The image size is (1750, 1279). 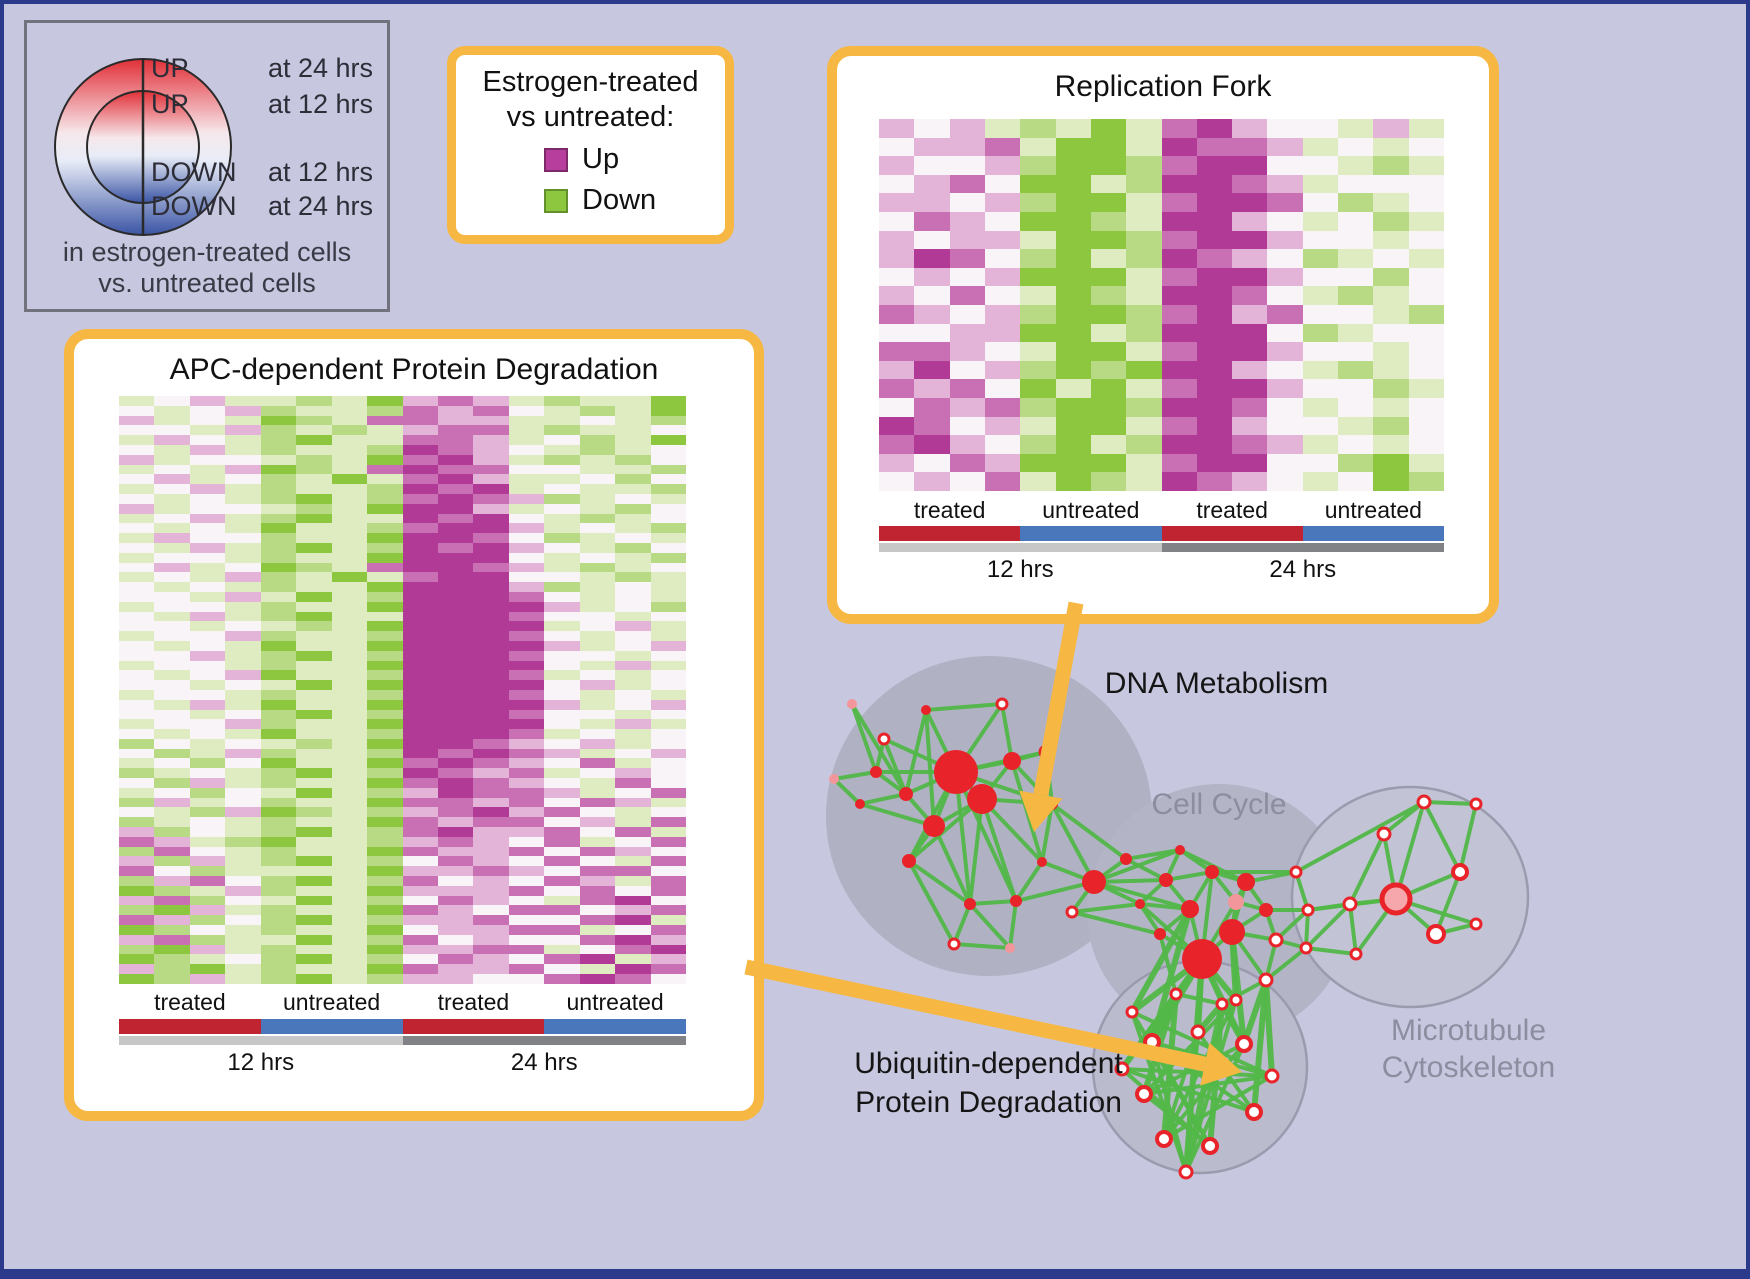 What do you see at coordinates (1163, 86) in the screenshot?
I see `replication-fork-title: Replication Fork` at bounding box center [1163, 86].